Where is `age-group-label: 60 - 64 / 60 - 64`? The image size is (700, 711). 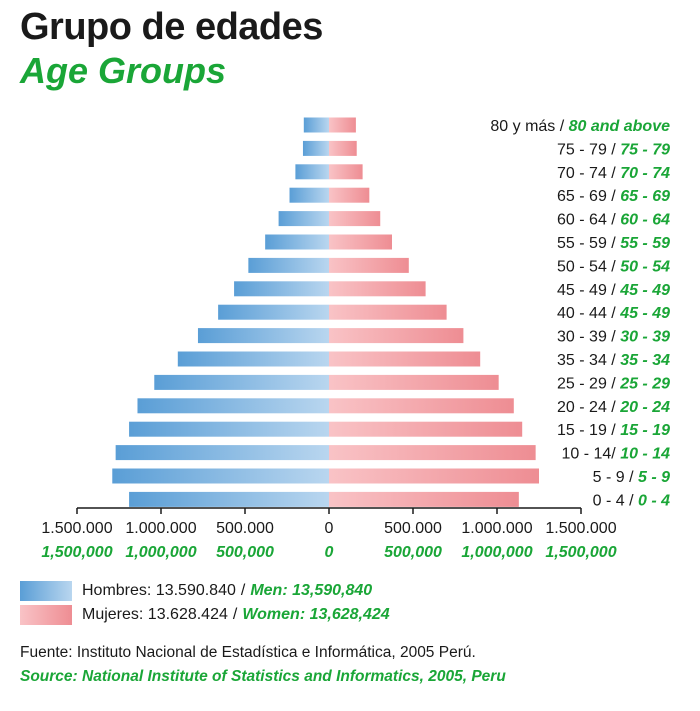 age-group-label: 60 - 64 / 60 - 64 is located at coordinates (613, 220).